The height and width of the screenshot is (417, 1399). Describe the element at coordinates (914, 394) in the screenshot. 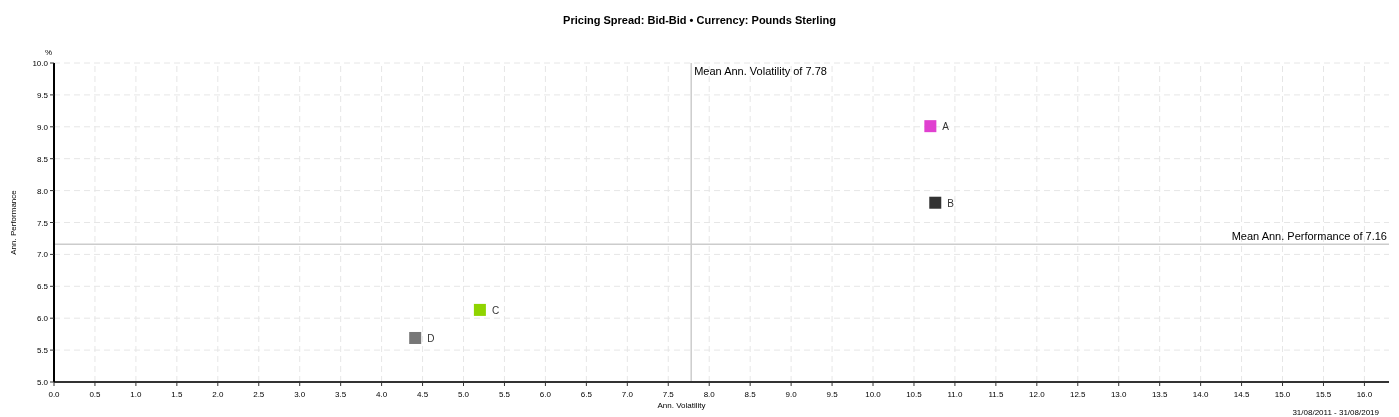

I see `x-tick-label: 10.5` at that location.